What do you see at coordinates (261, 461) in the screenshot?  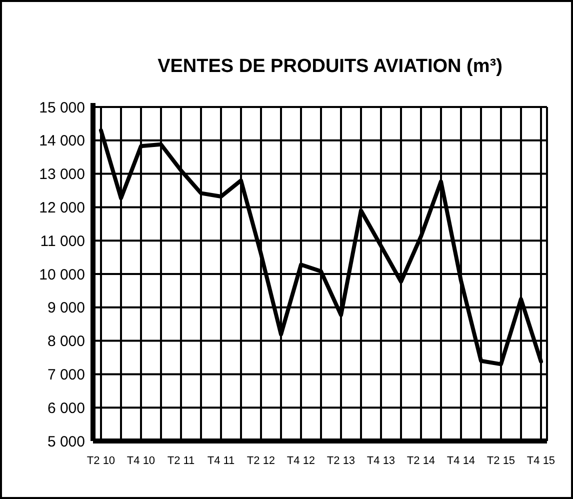 I see `x-tick-label: T2 12` at bounding box center [261, 461].